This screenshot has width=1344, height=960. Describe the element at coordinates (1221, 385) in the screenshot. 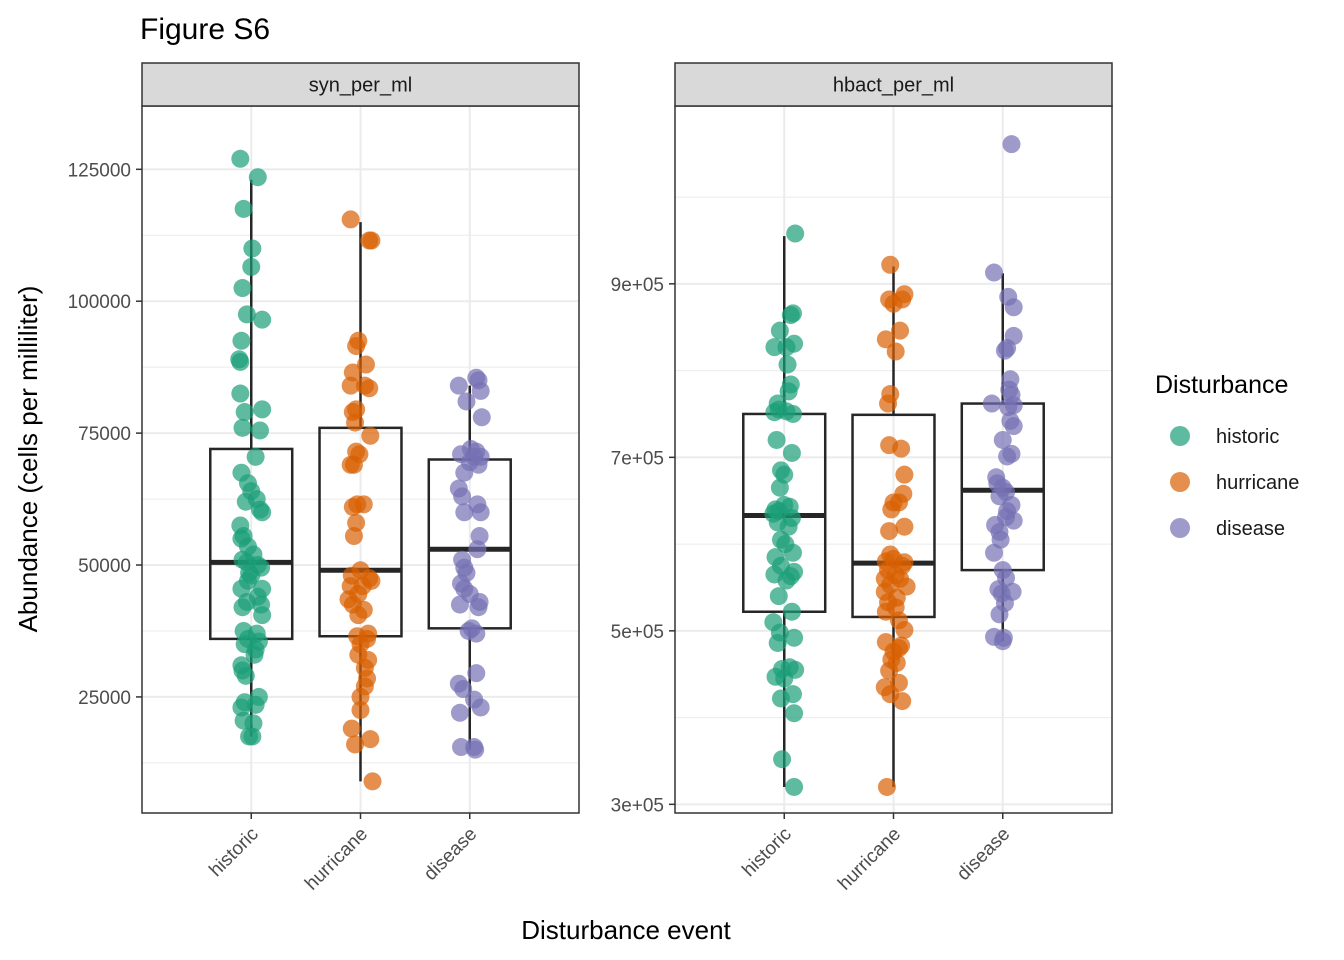

I see `legend-title: Disturbance` at that location.